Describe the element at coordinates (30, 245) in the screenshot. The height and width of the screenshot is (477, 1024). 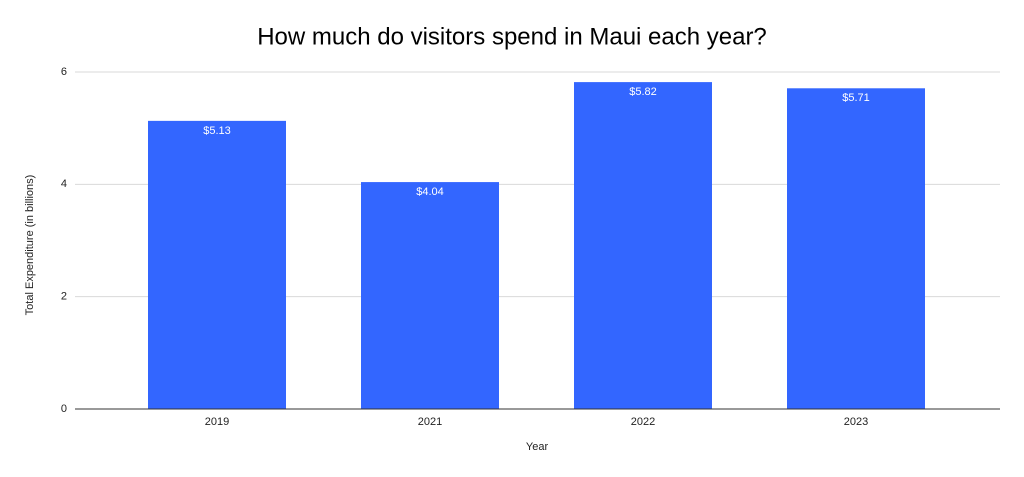
I see `y-axis-label: Total Expenditure (in billions)` at that location.